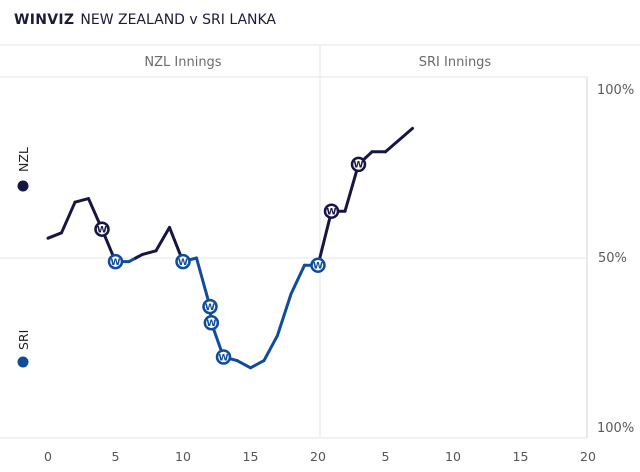 This screenshot has height=472, width=640. I want to click on team-label-sri: SRI, so click(23, 340).